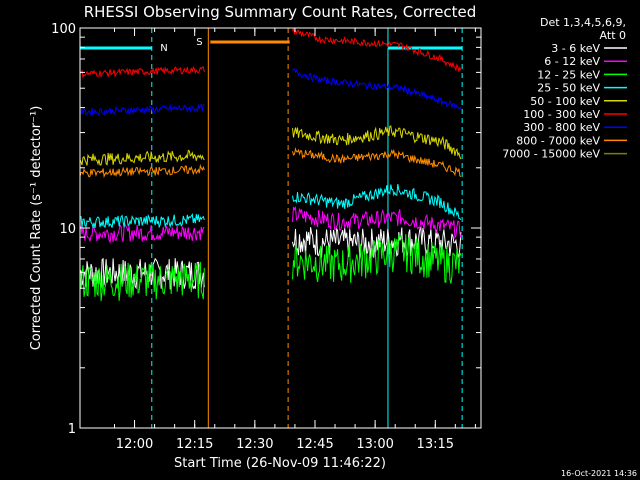  I want to click on legend-label: 7000 - 15000 keV, so click(551, 154).